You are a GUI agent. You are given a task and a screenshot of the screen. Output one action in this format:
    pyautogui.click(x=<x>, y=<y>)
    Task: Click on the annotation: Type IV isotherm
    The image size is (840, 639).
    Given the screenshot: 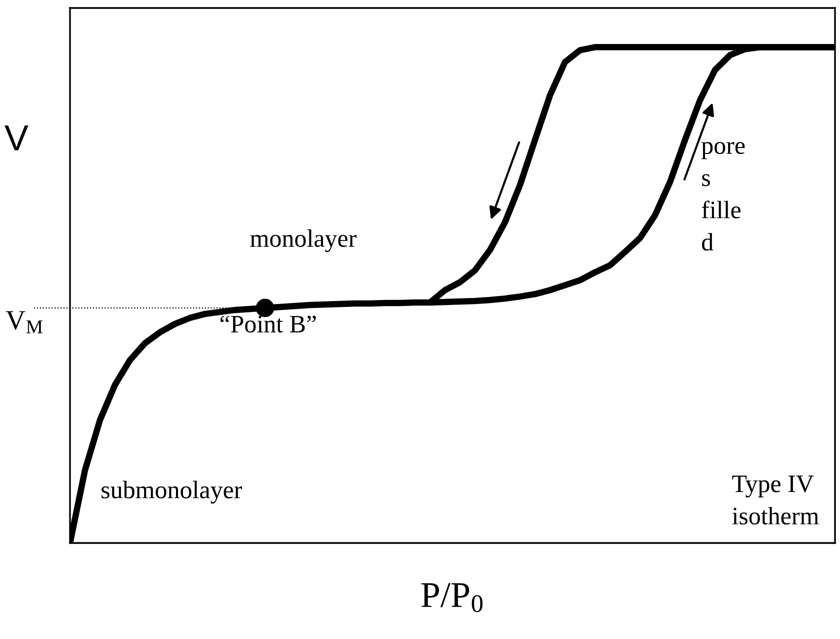 What is the action you would take?
    pyautogui.click(x=775, y=500)
    